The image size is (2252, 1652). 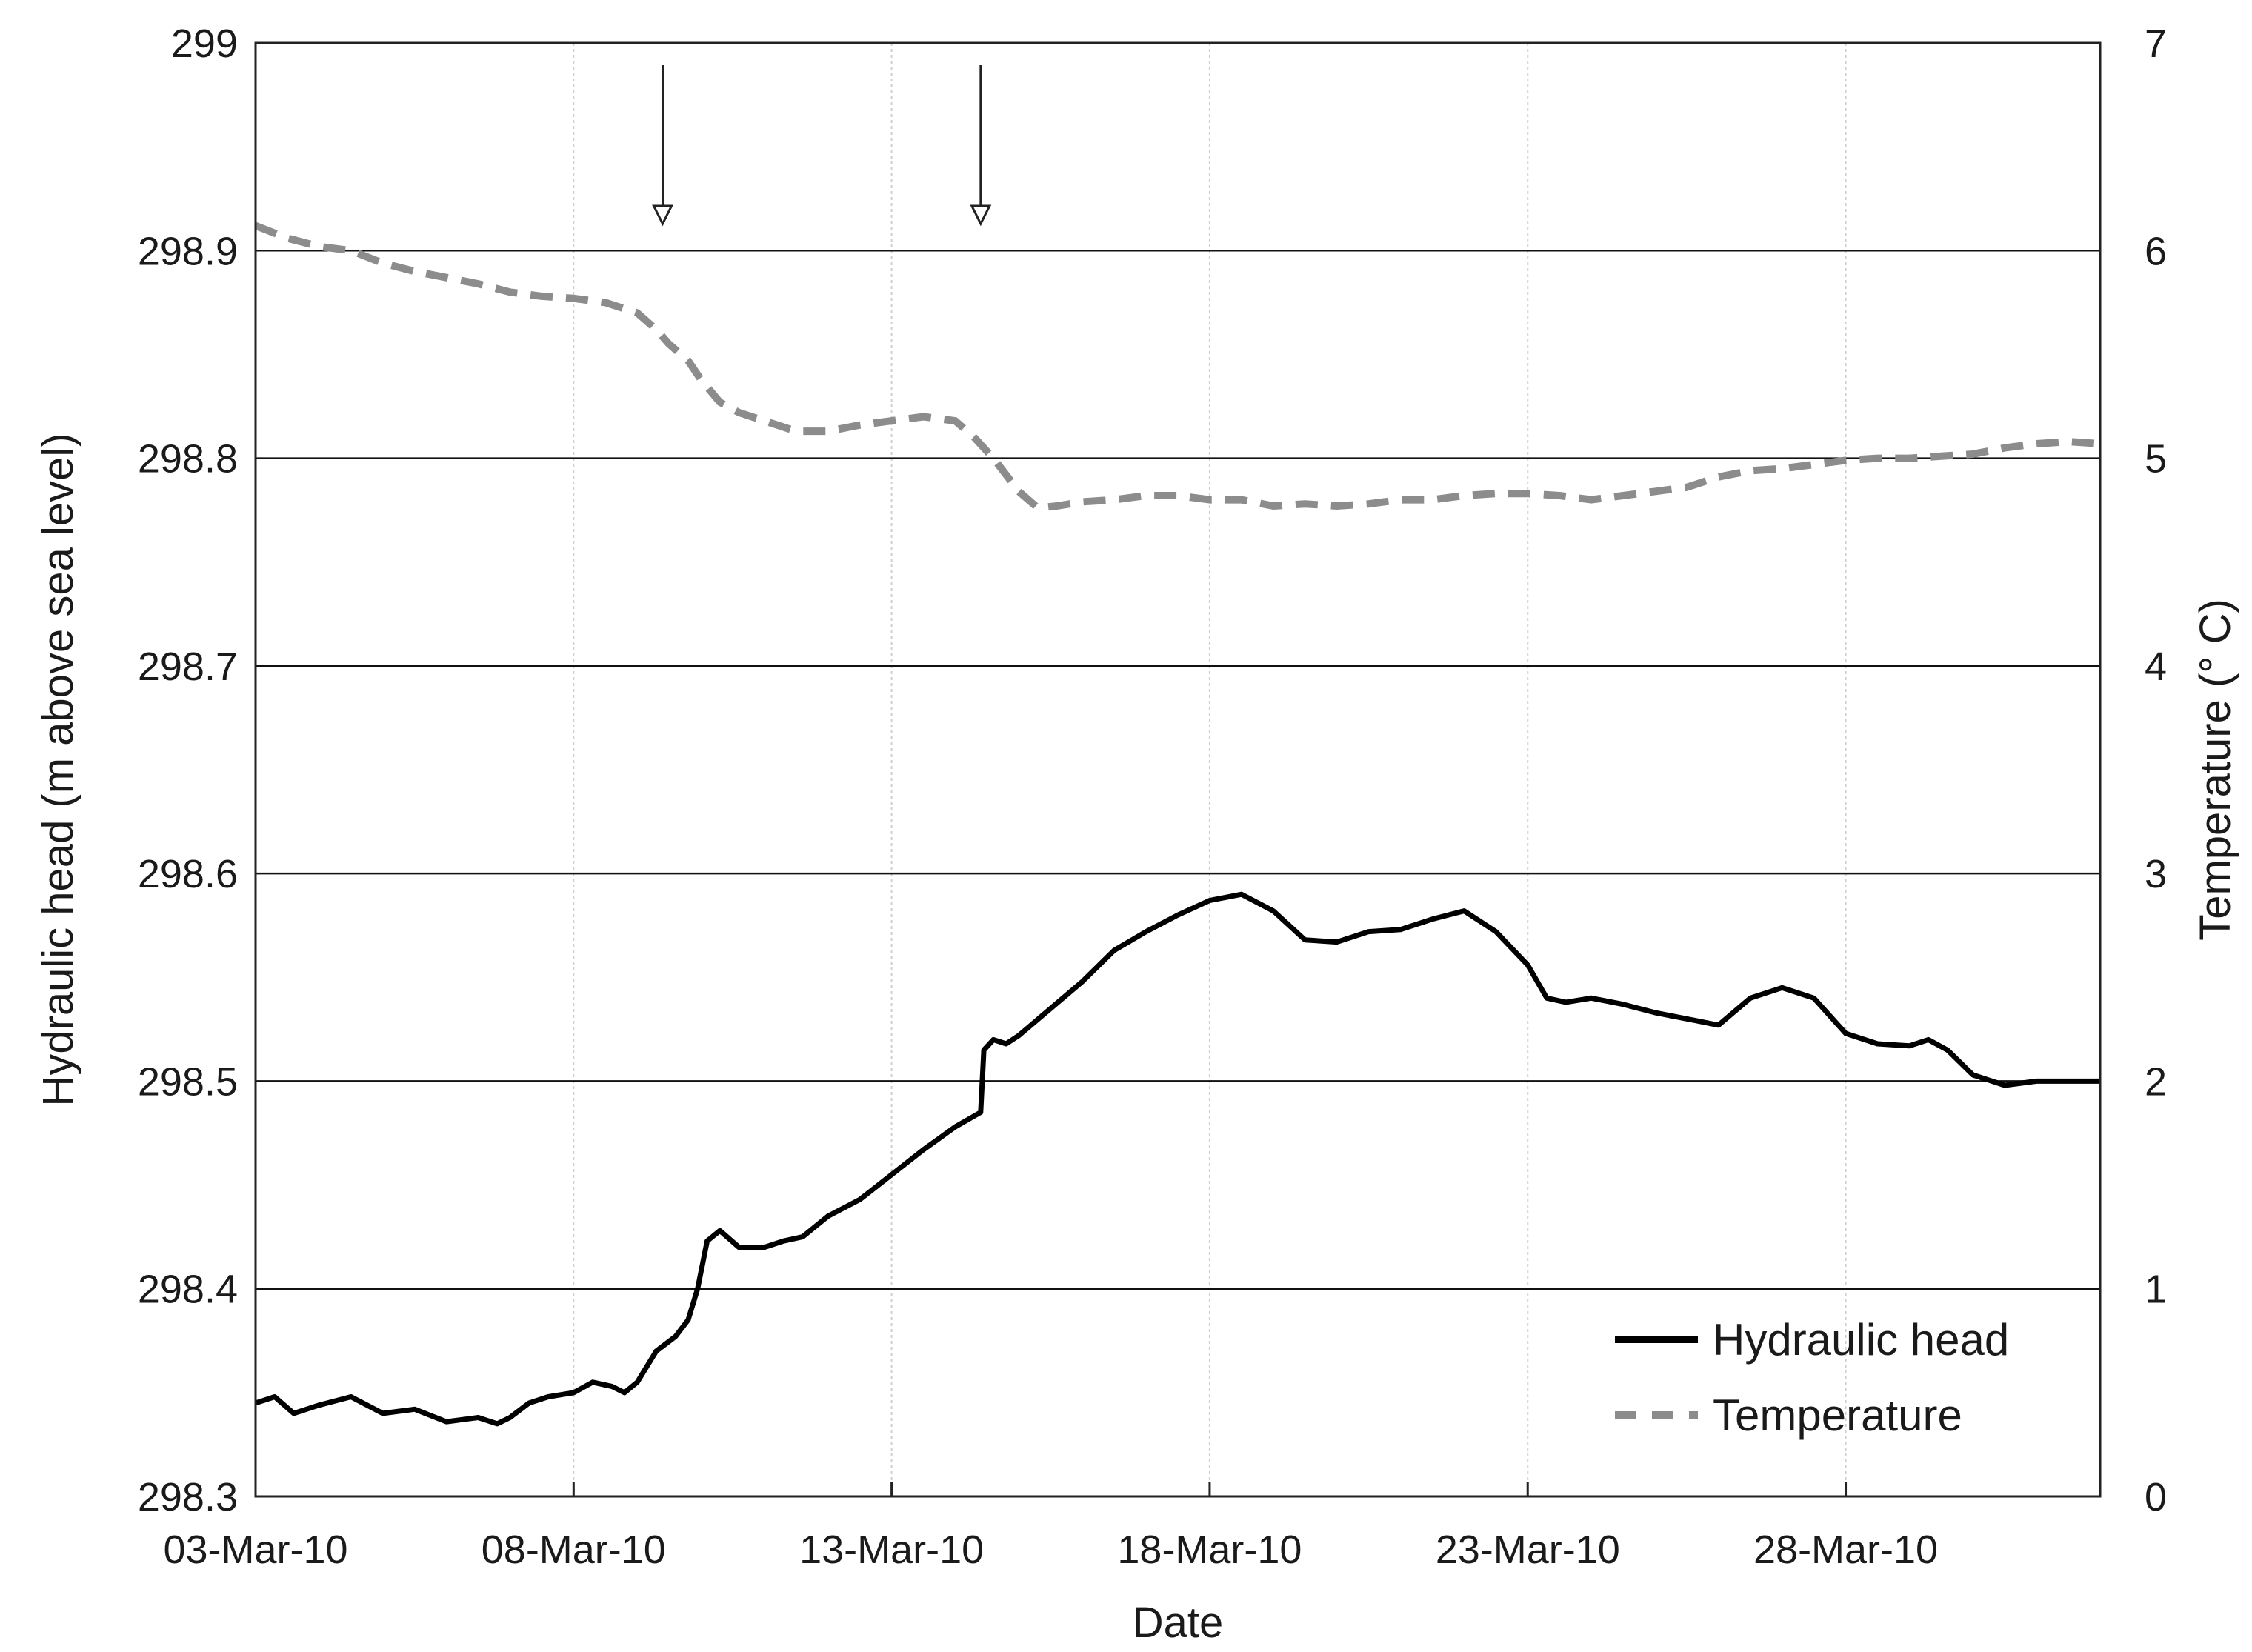 What do you see at coordinates (1178, 1623) in the screenshot?
I see `x-axis-title: Date` at bounding box center [1178, 1623].